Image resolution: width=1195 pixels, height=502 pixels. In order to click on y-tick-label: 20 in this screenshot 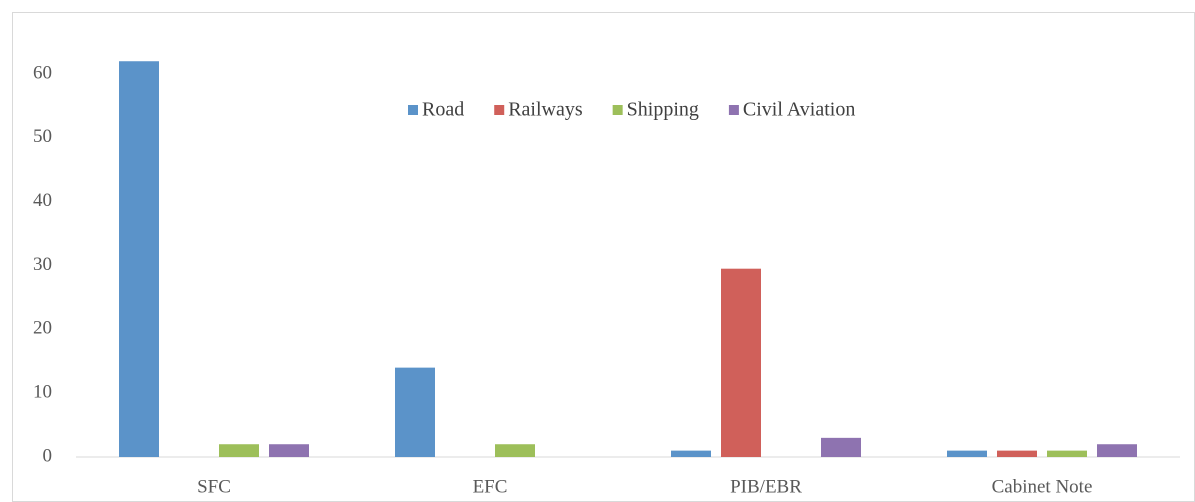, I will do `click(42, 328)`.